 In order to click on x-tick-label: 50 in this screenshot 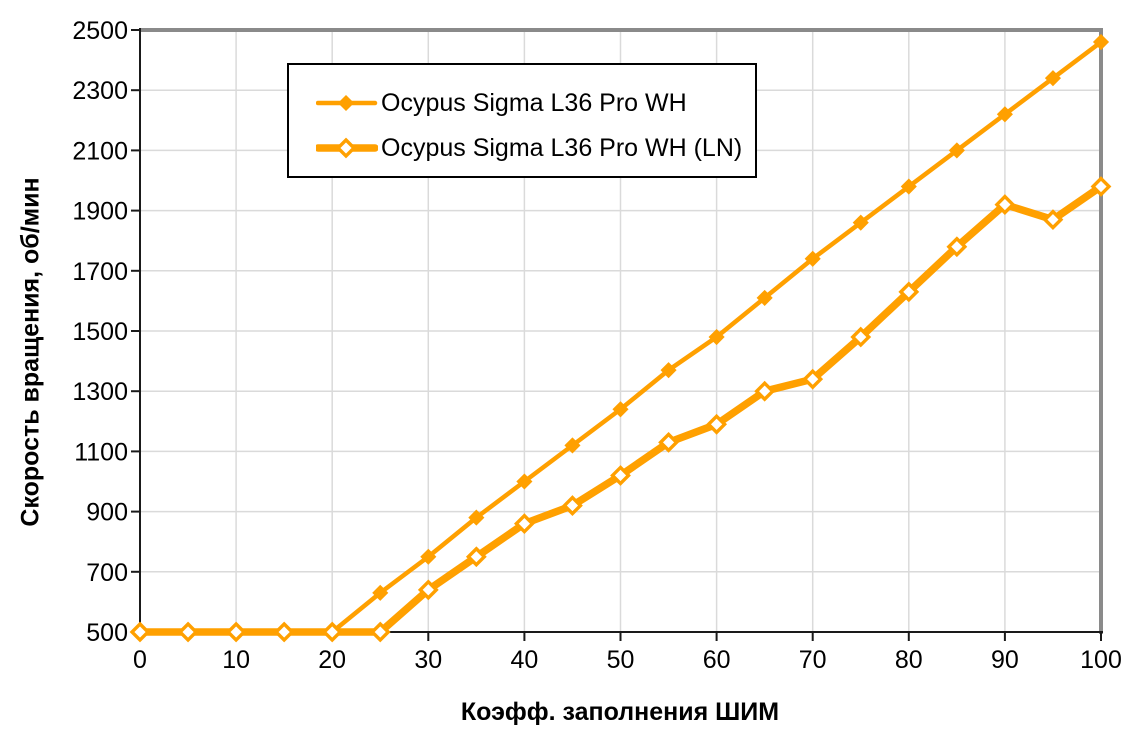, I will do `click(621, 660)`.